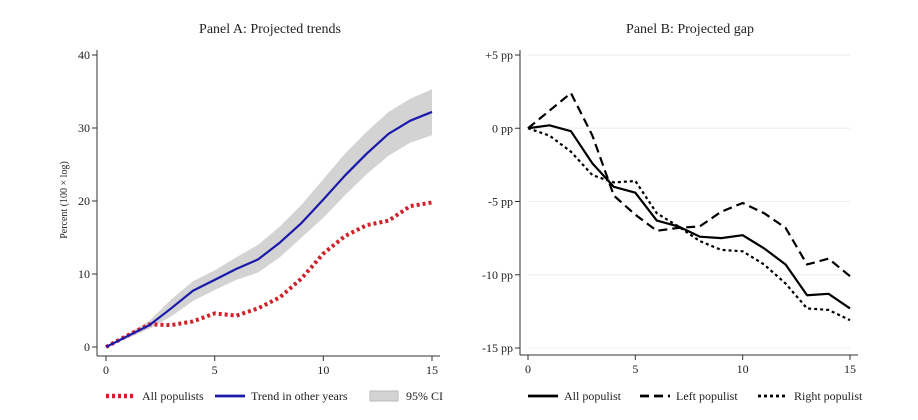 This screenshot has height=420, width=918. I want to click on y-tick-label: -5 pp, so click(500, 202).